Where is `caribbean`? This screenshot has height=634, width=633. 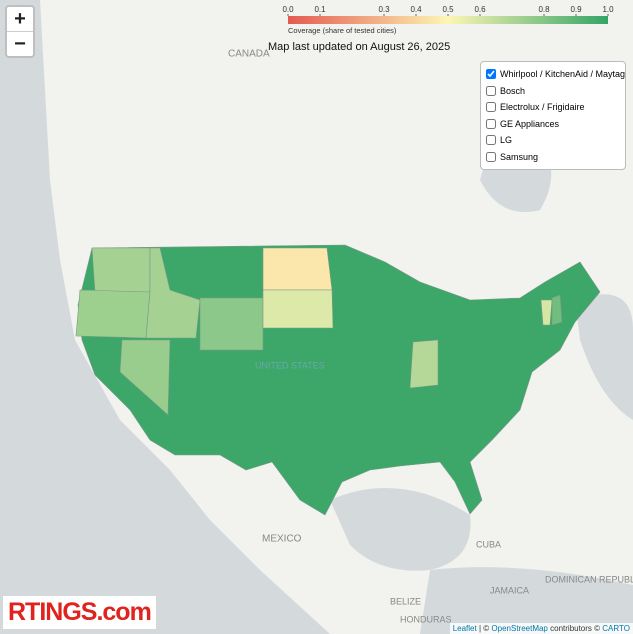
caribbean is located at coordinates (526, 600).